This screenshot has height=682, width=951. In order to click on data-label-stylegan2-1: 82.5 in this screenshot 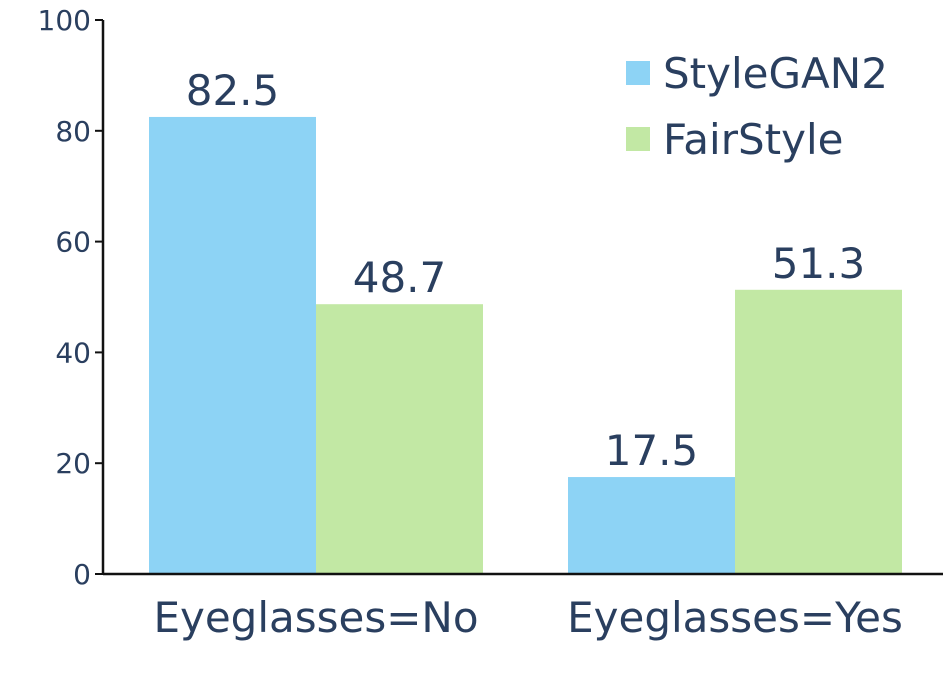, I will do `click(233, 90)`.